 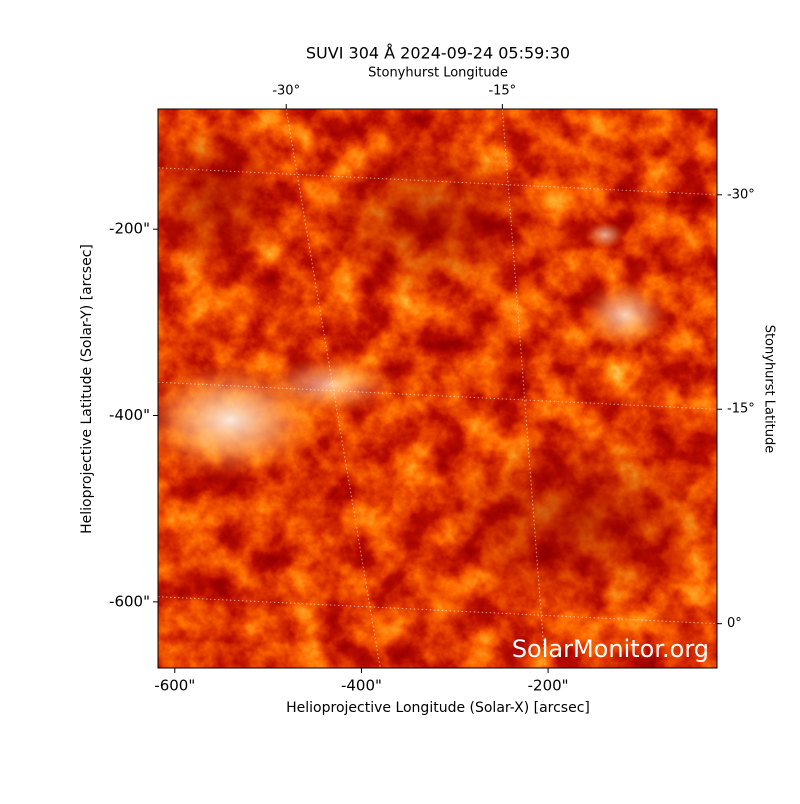 What do you see at coordinates (741, 409) in the screenshot?
I see `y2-tick-label: -15°` at bounding box center [741, 409].